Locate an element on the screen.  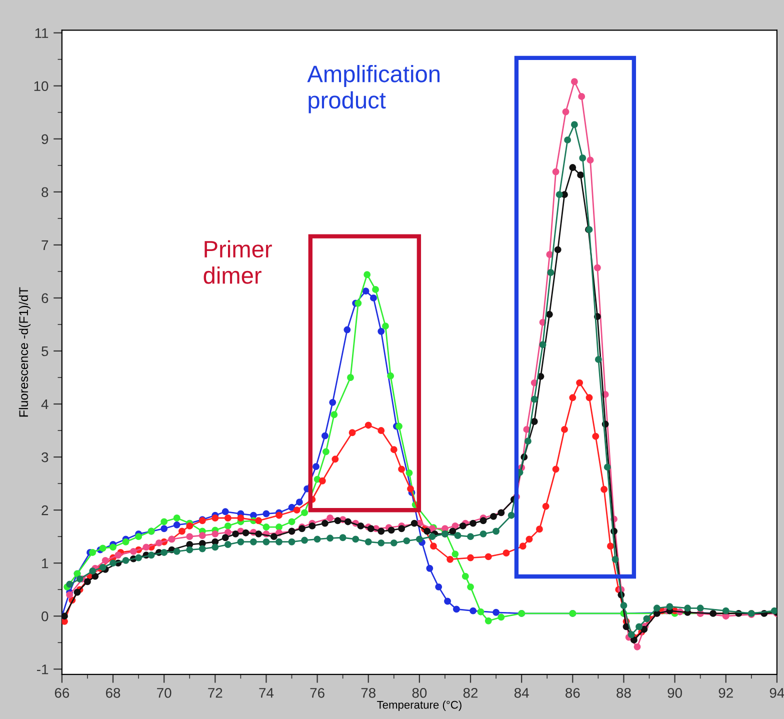
x-tick-label: 86 is located at coordinates (573, 693).